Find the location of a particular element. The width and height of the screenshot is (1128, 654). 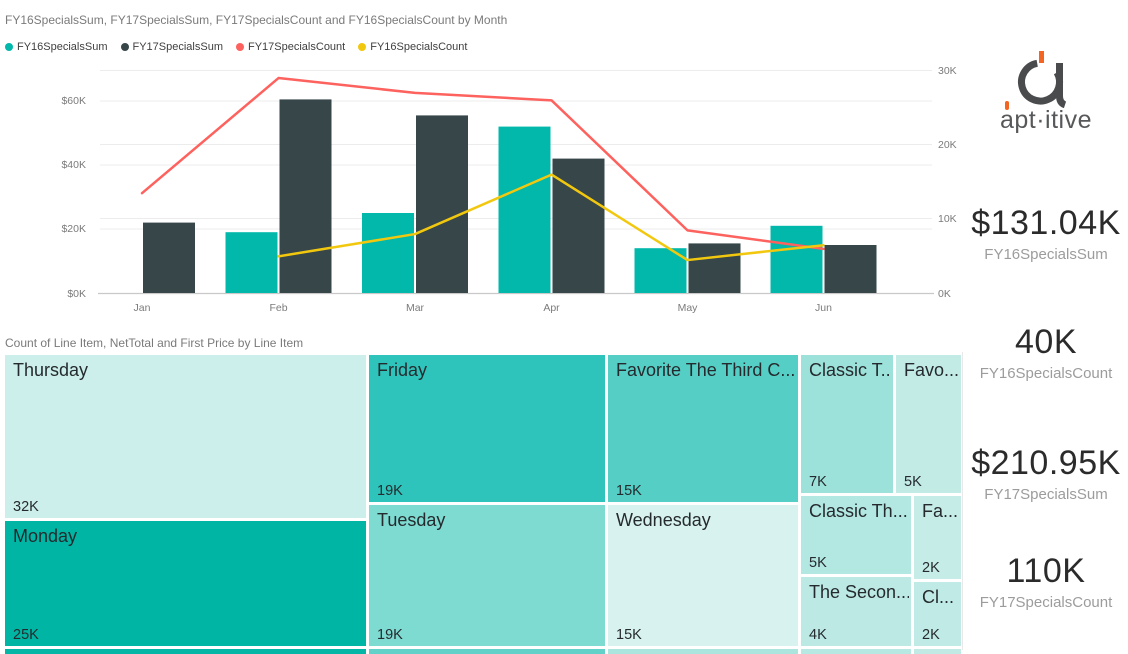

treemap-right-edge is located at coordinates (962, 501).